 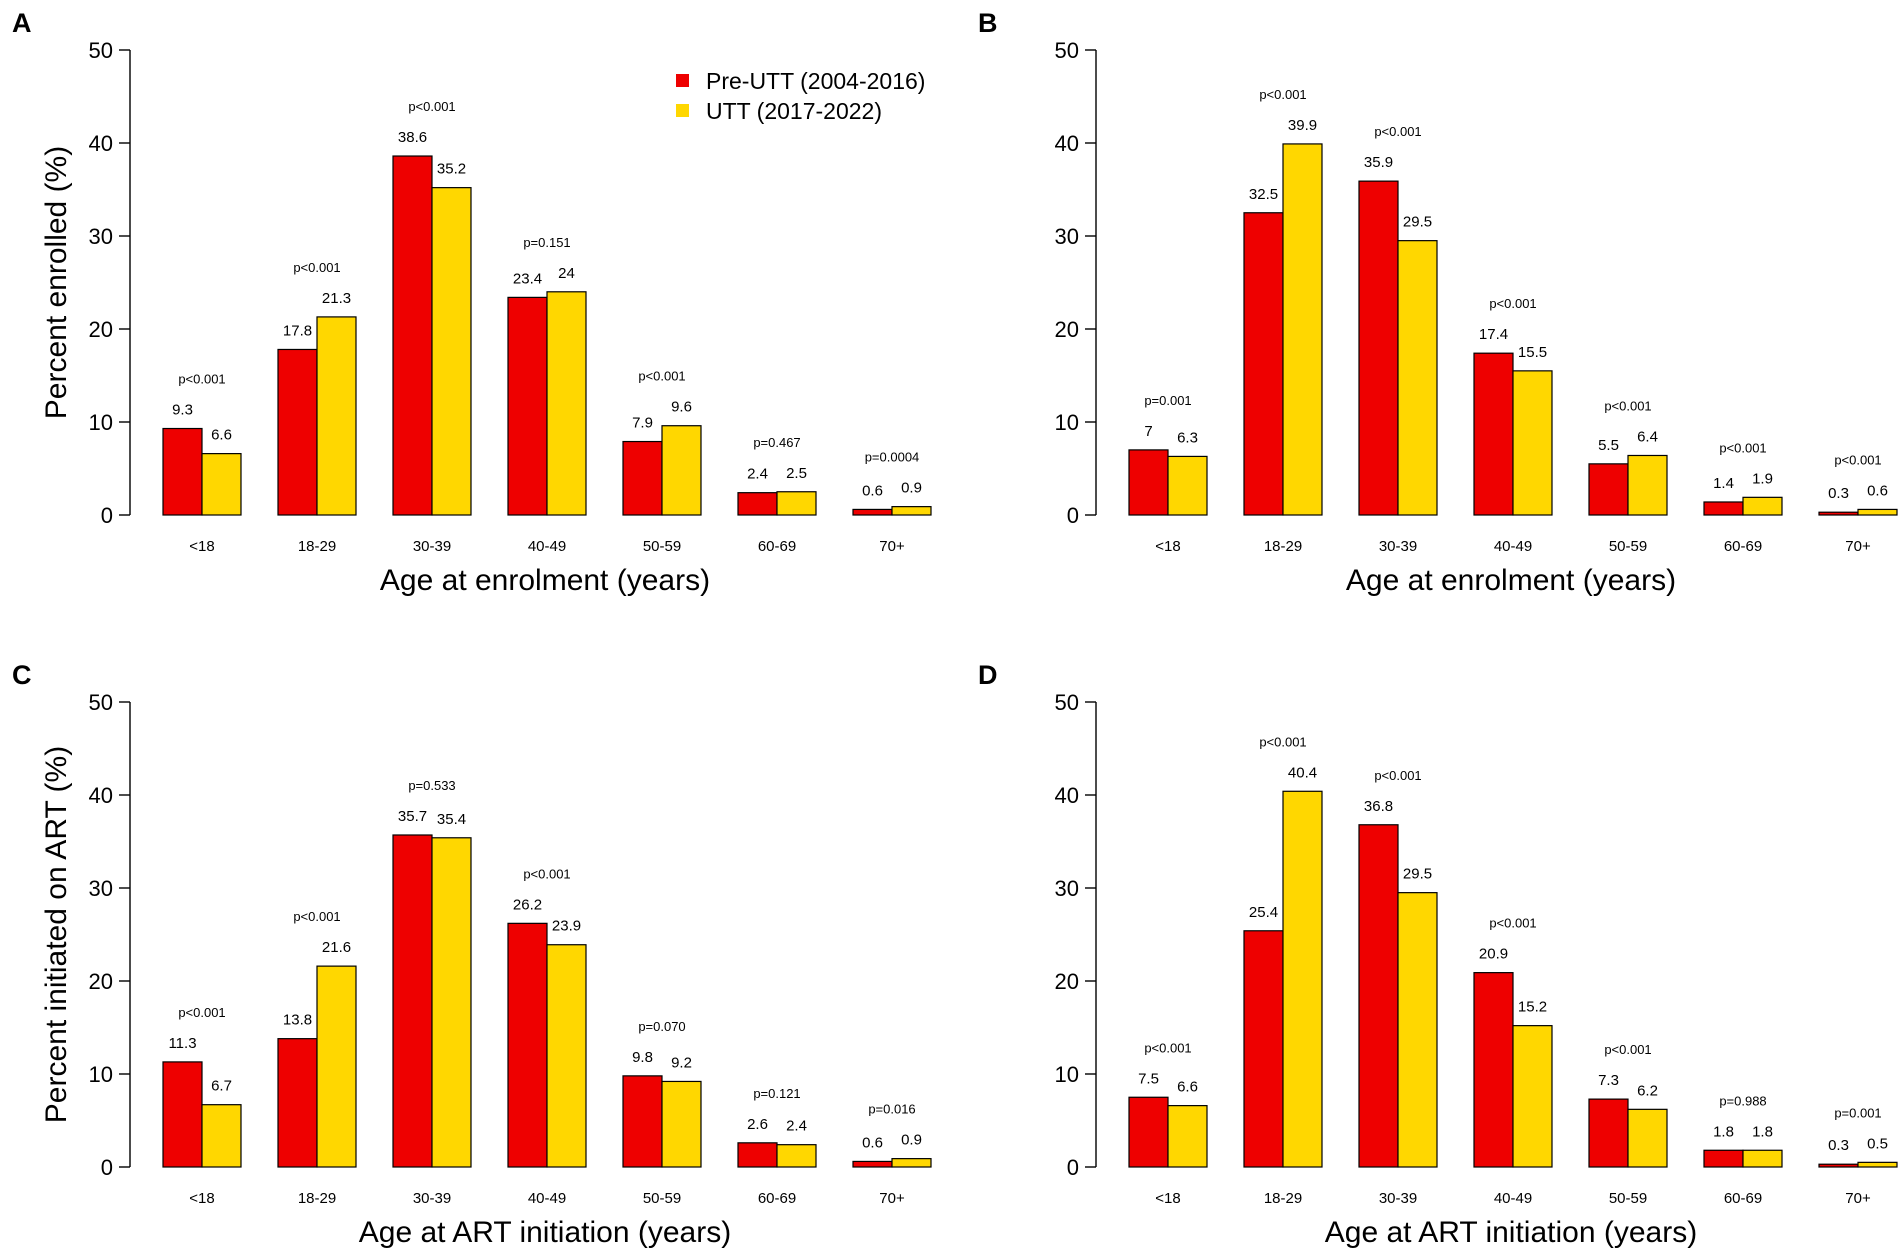 I want to click on p-value-label: p=0.467, so click(x=776, y=442).